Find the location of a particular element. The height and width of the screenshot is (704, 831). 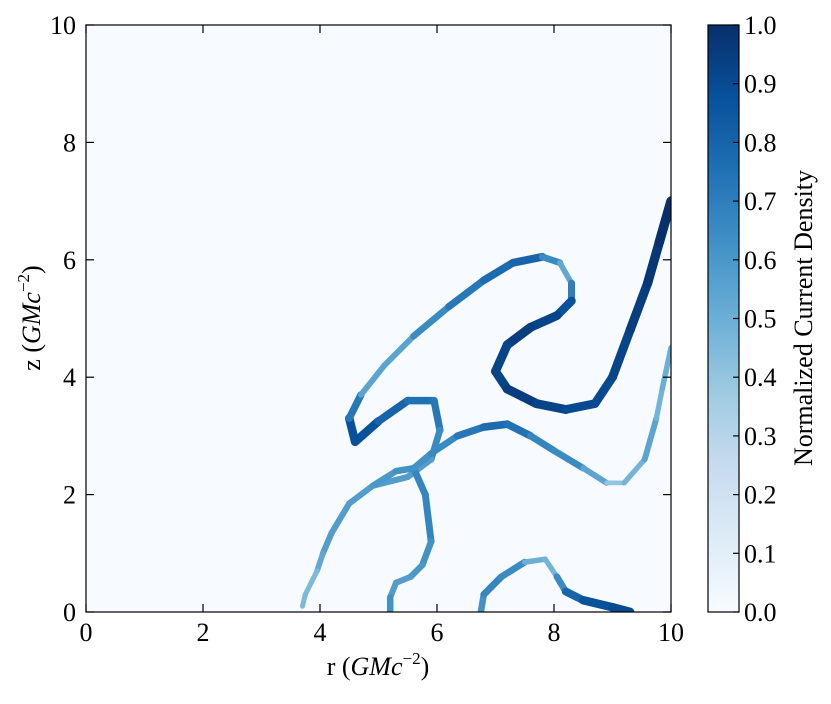

current-sheet-inner-wave is located at coordinates (402, 538).